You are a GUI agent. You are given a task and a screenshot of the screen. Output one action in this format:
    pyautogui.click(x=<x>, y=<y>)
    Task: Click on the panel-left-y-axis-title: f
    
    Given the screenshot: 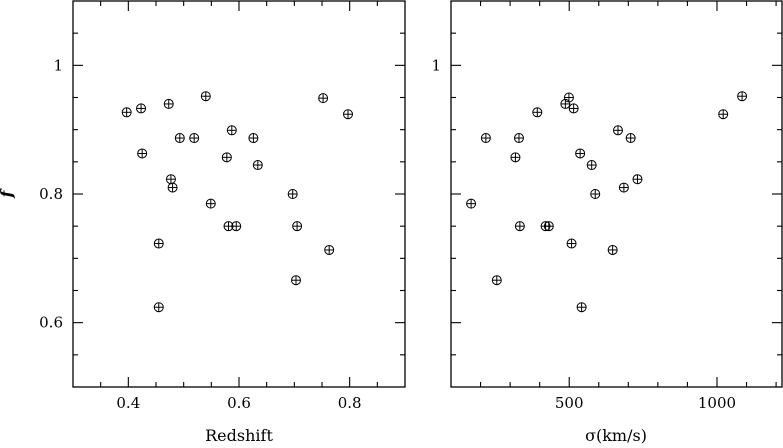 What is the action you would take?
    pyautogui.click(x=8, y=192)
    